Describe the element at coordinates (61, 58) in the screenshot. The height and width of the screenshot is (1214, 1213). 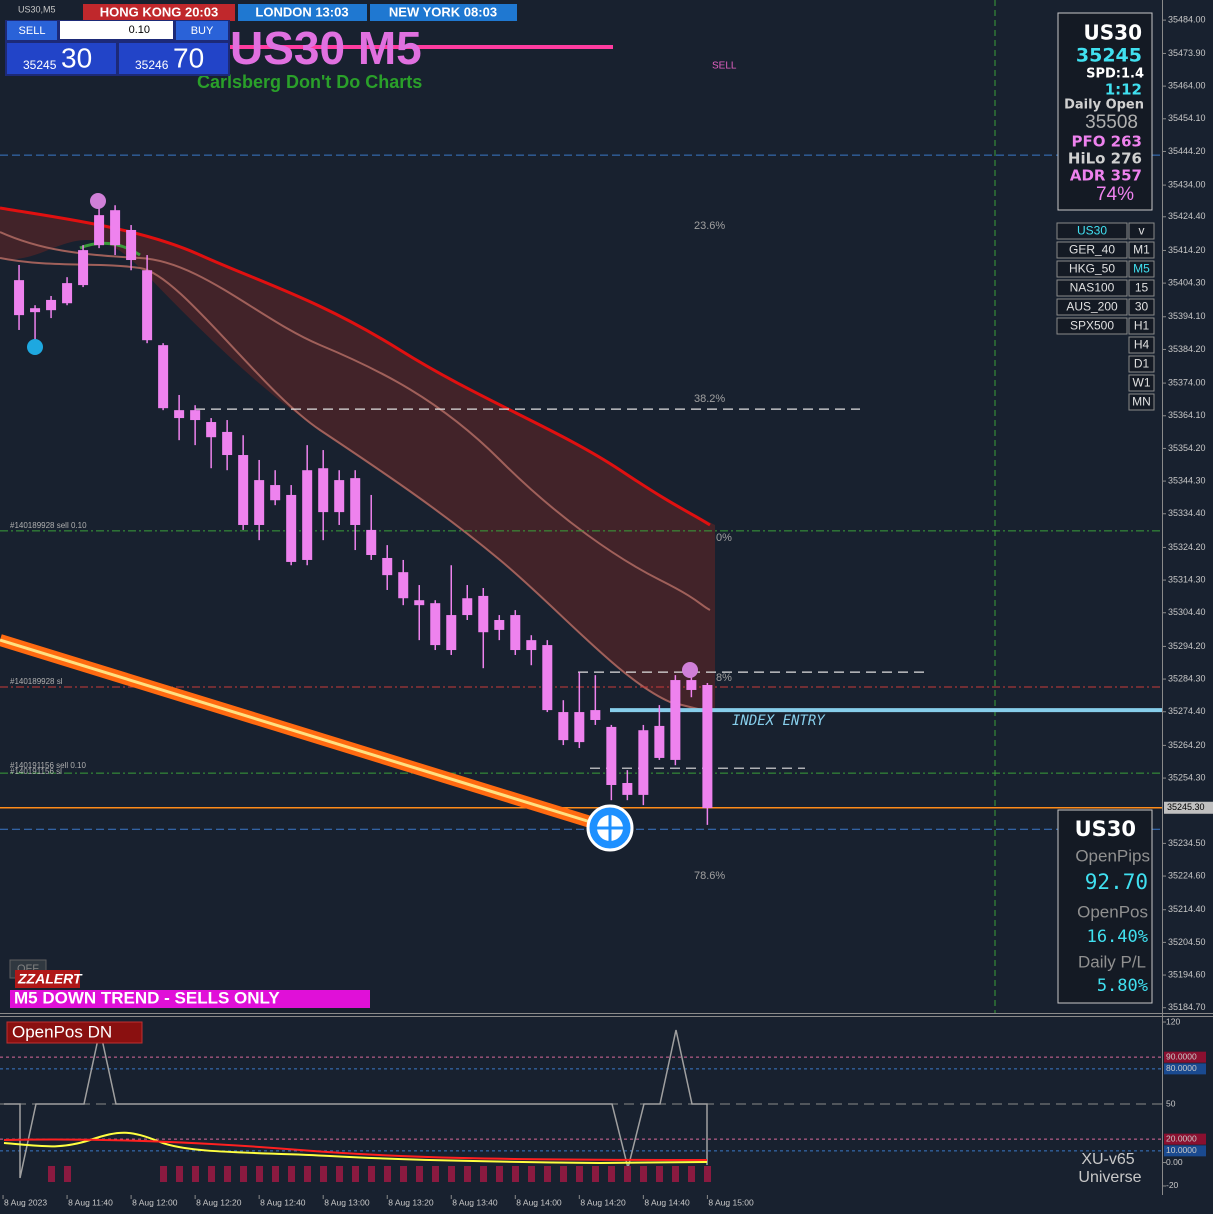
I see `bid-box` at that location.